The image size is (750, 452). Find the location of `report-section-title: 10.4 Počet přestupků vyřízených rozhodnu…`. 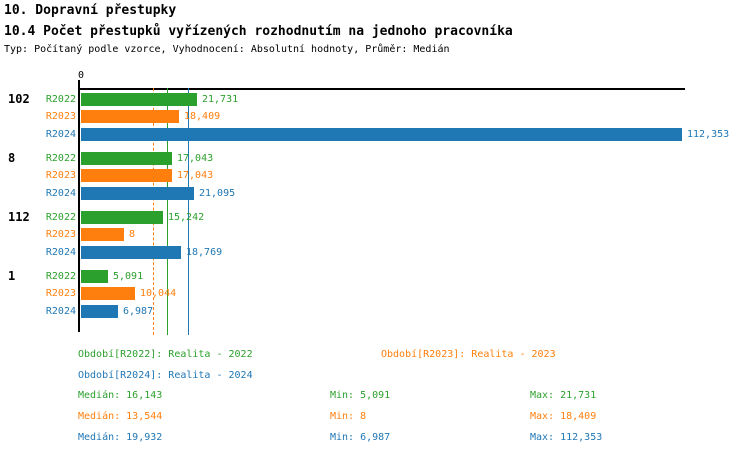

report-section-title: 10.4 Počet přestupků vyřízených rozhodnu… is located at coordinates (258, 31).